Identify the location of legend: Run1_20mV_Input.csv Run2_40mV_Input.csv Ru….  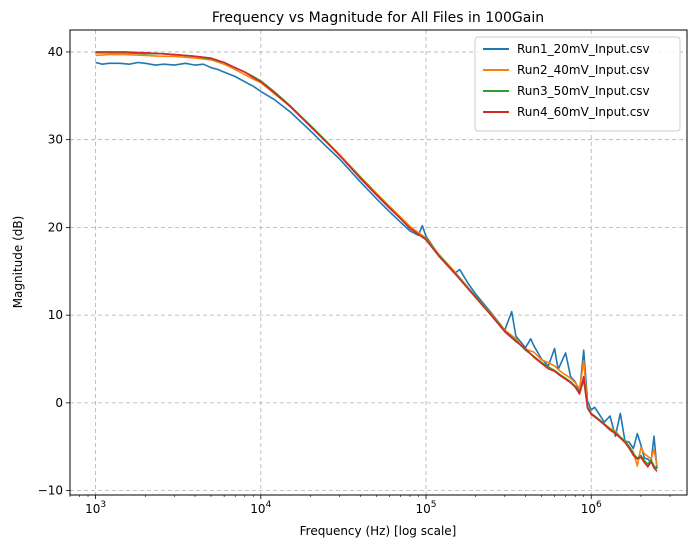
(577, 84).